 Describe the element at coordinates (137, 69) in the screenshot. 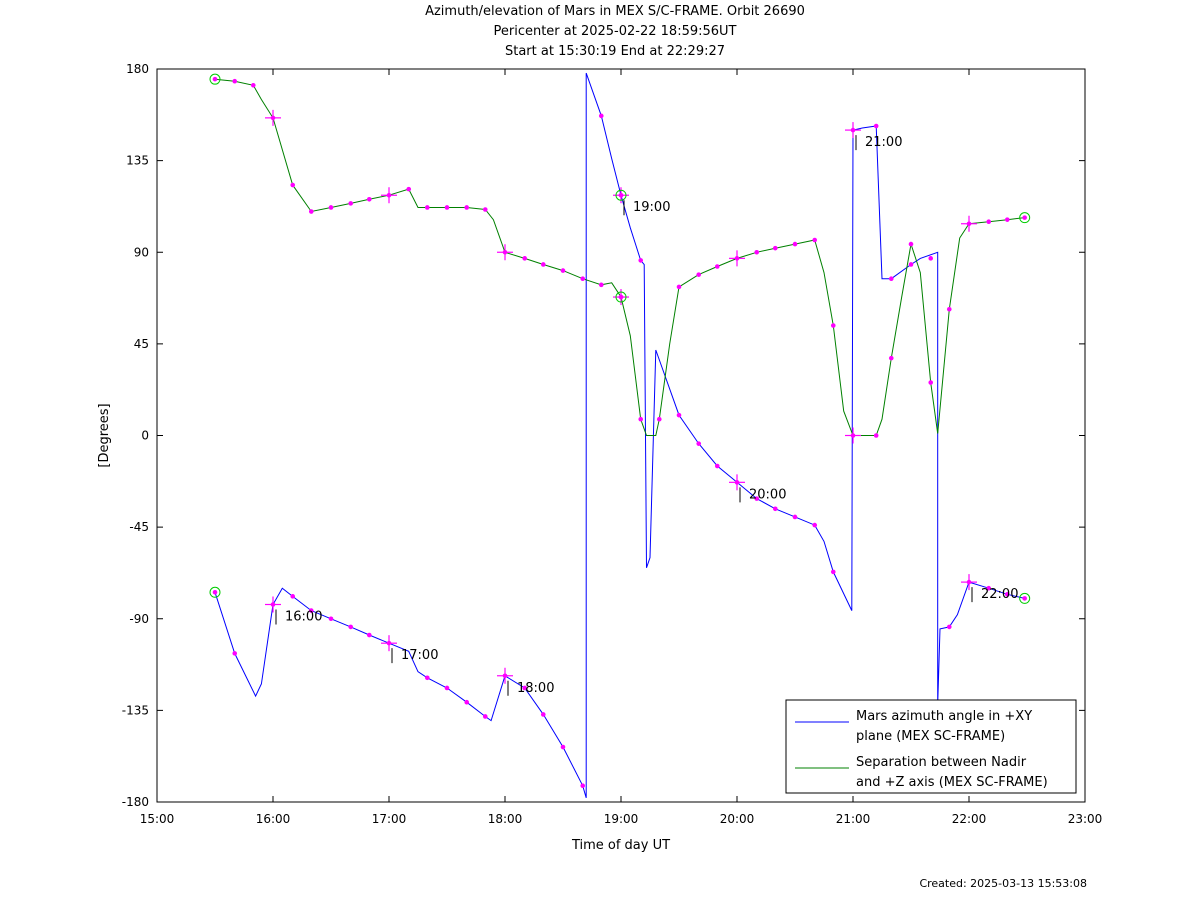

I see `y-tick-label: 180` at that location.